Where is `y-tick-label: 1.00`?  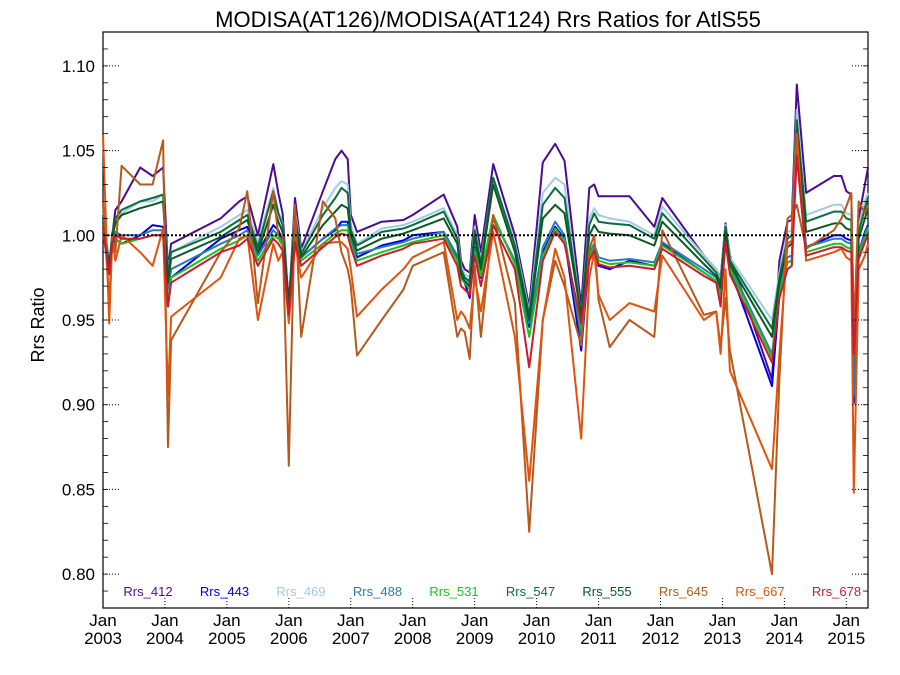 y-tick-label: 1.00 is located at coordinates (78, 235).